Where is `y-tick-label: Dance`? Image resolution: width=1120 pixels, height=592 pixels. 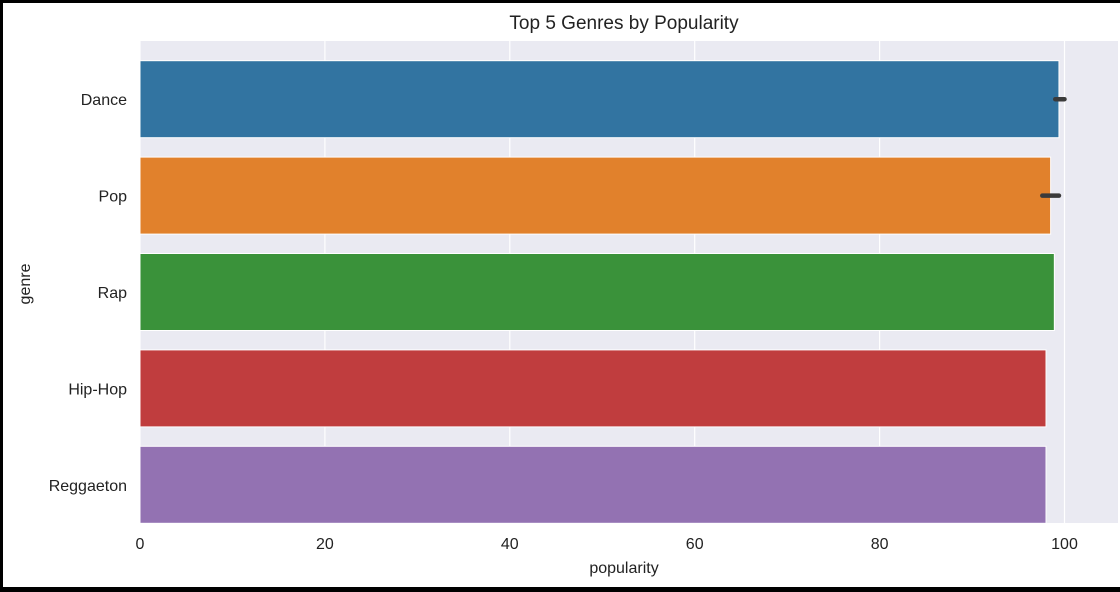
y-tick-label: Dance is located at coordinates (104, 100).